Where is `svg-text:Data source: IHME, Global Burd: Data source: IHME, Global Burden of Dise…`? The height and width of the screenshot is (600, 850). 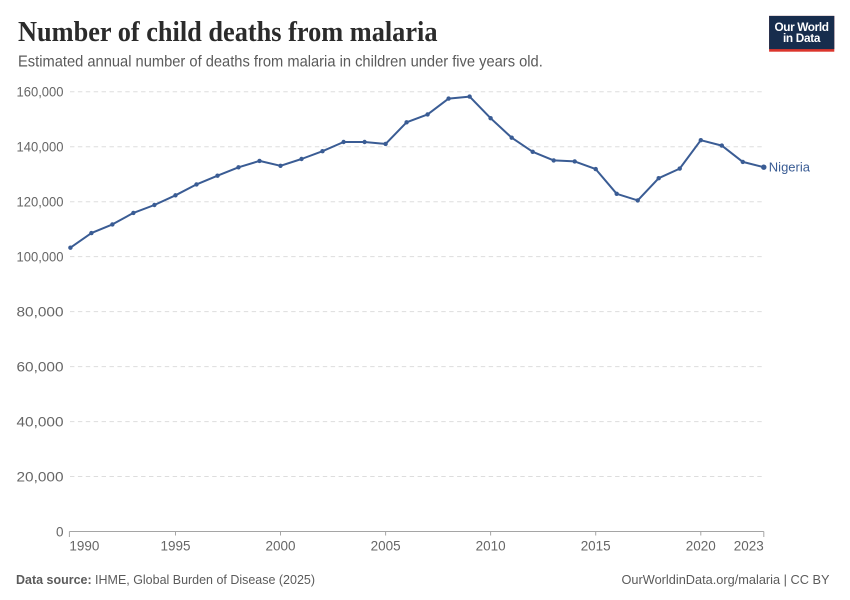
svg-text:Data source: IHME, Global Burd: Data source: IHME, Global Burden of Dise… is located at coordinates (165, 579).